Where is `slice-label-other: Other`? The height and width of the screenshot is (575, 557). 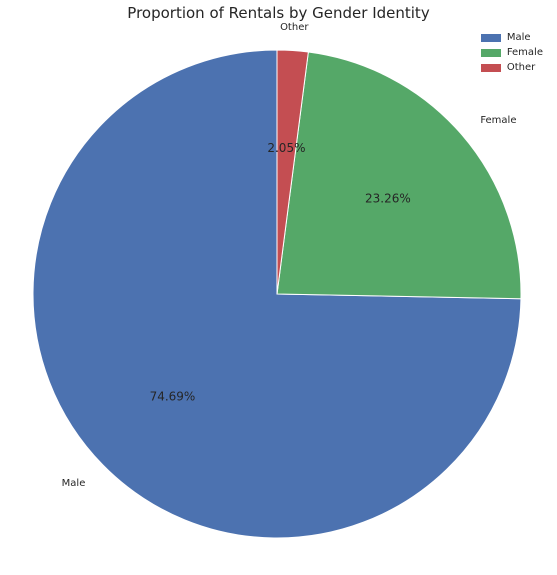
slice-label-other: Other is located at coordinates (294, 27).